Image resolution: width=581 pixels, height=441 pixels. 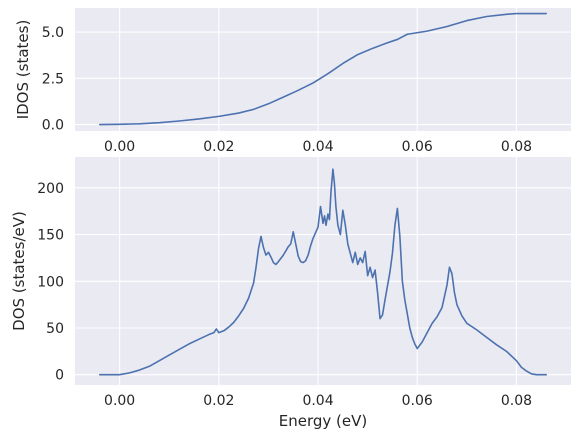 I want to click on y-tick-label: 100, so click(x=50, y=282).